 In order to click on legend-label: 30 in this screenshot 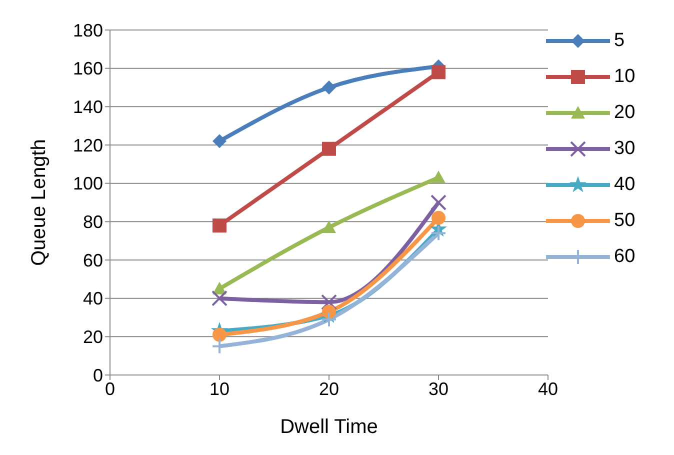, I will do `click(625, 149)`.